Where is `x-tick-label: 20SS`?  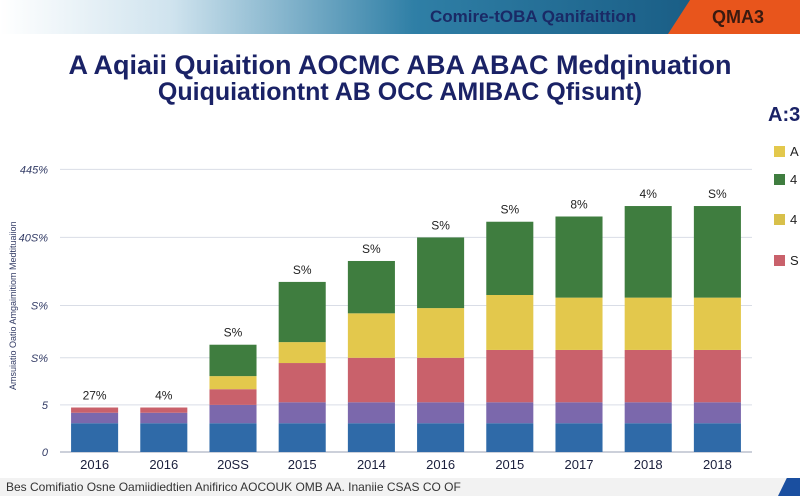
x-tick-label: 20SS is located at coordinates (233, 464).